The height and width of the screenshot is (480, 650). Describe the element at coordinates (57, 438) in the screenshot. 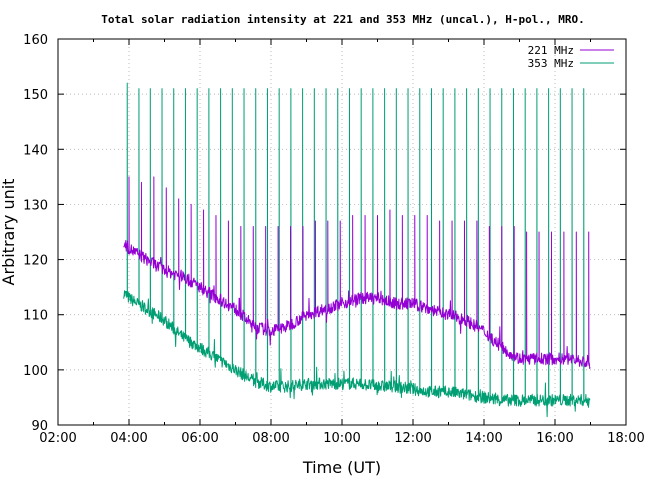

I see `x-tick-label: 02:00` at that location.